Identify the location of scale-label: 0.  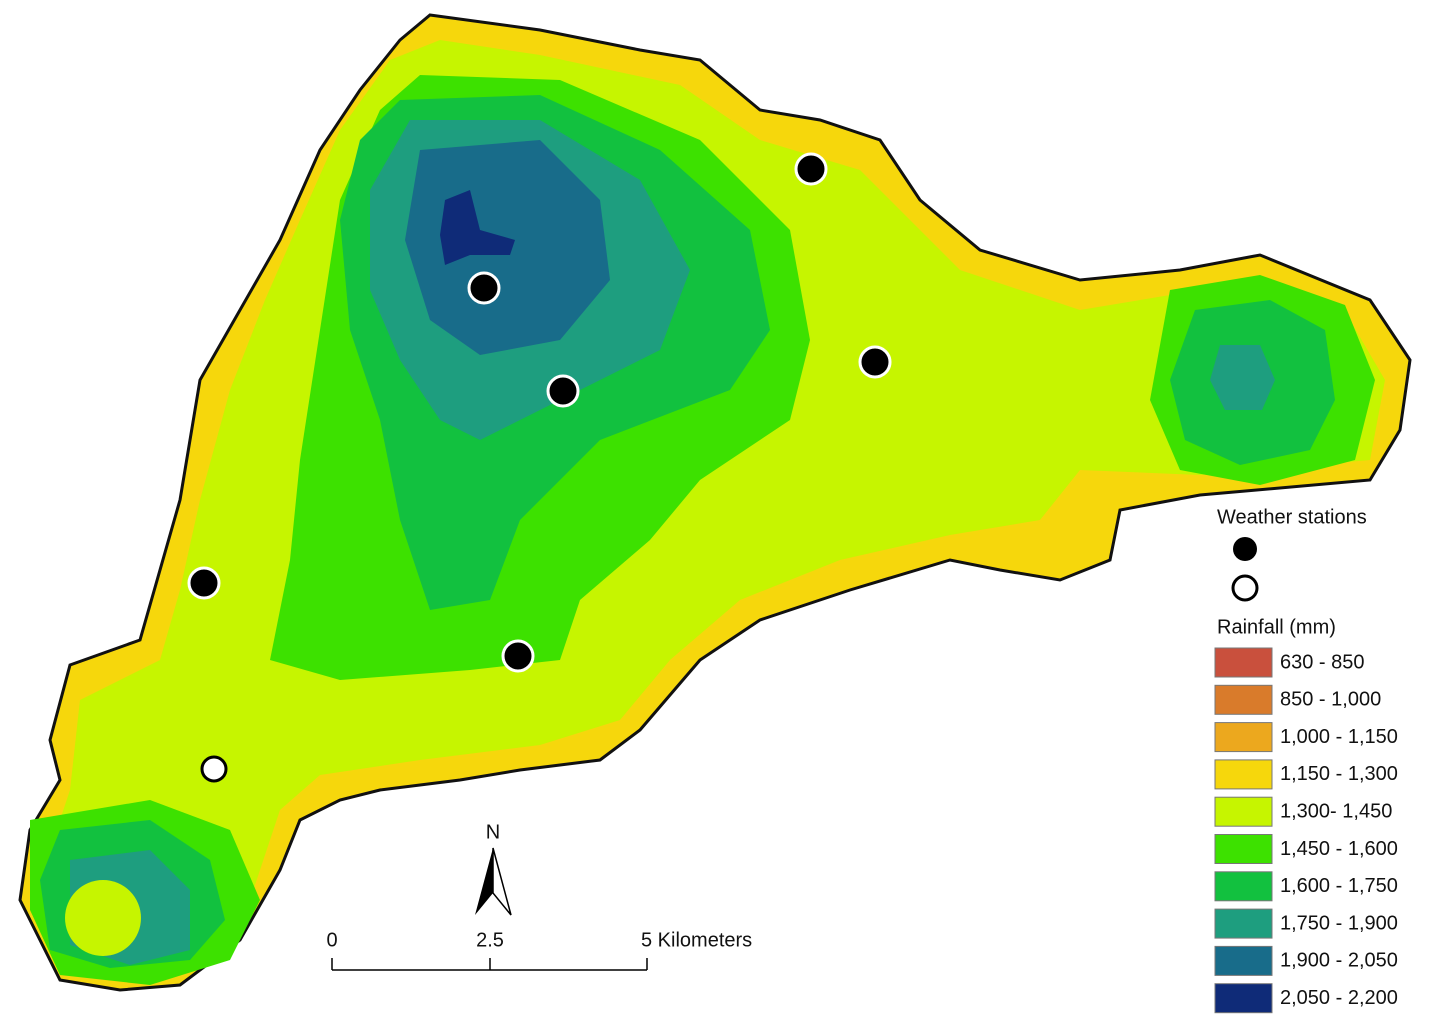
(331, 940).